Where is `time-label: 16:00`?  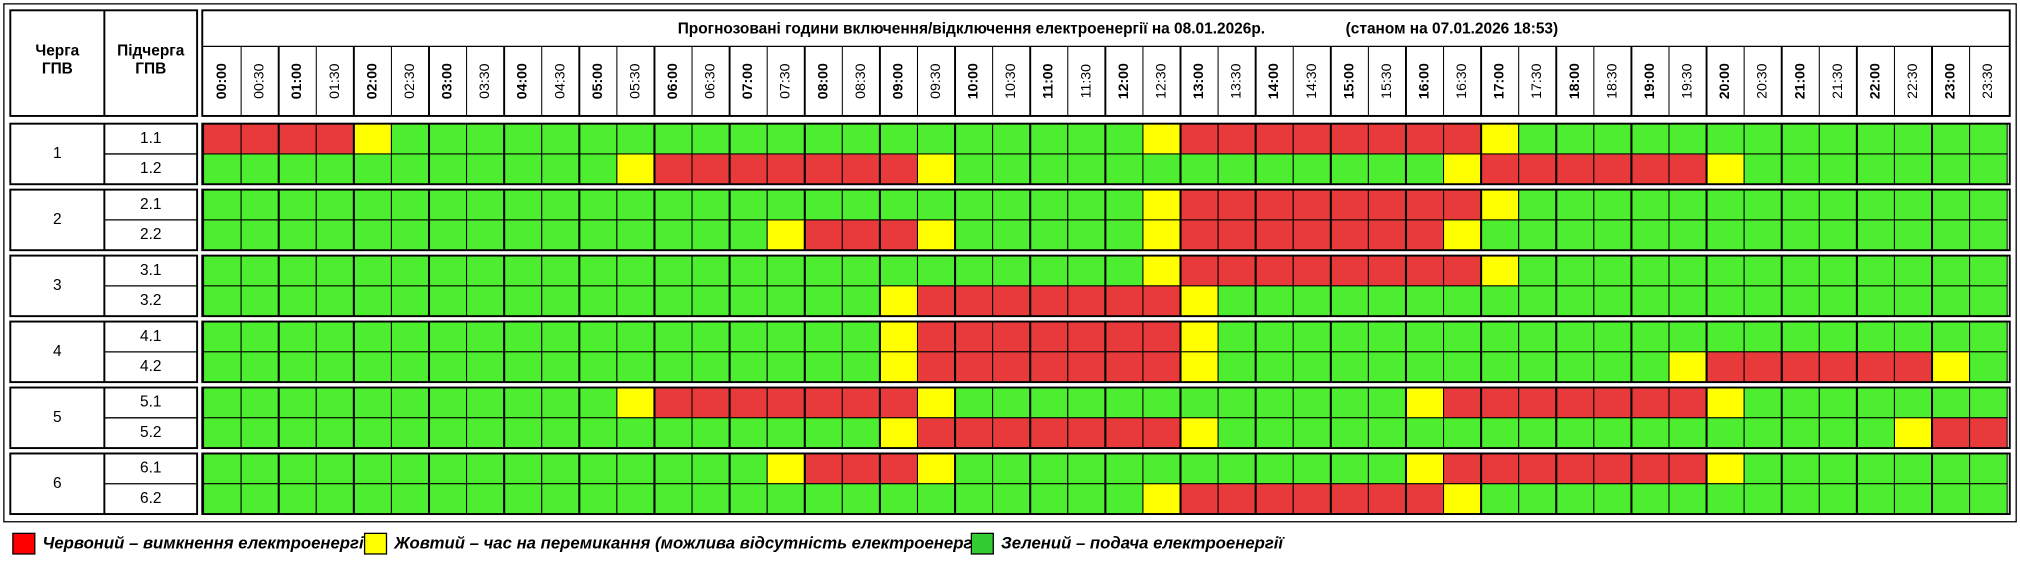
time-label: 16:00 is located at coordinates (1425, 81).